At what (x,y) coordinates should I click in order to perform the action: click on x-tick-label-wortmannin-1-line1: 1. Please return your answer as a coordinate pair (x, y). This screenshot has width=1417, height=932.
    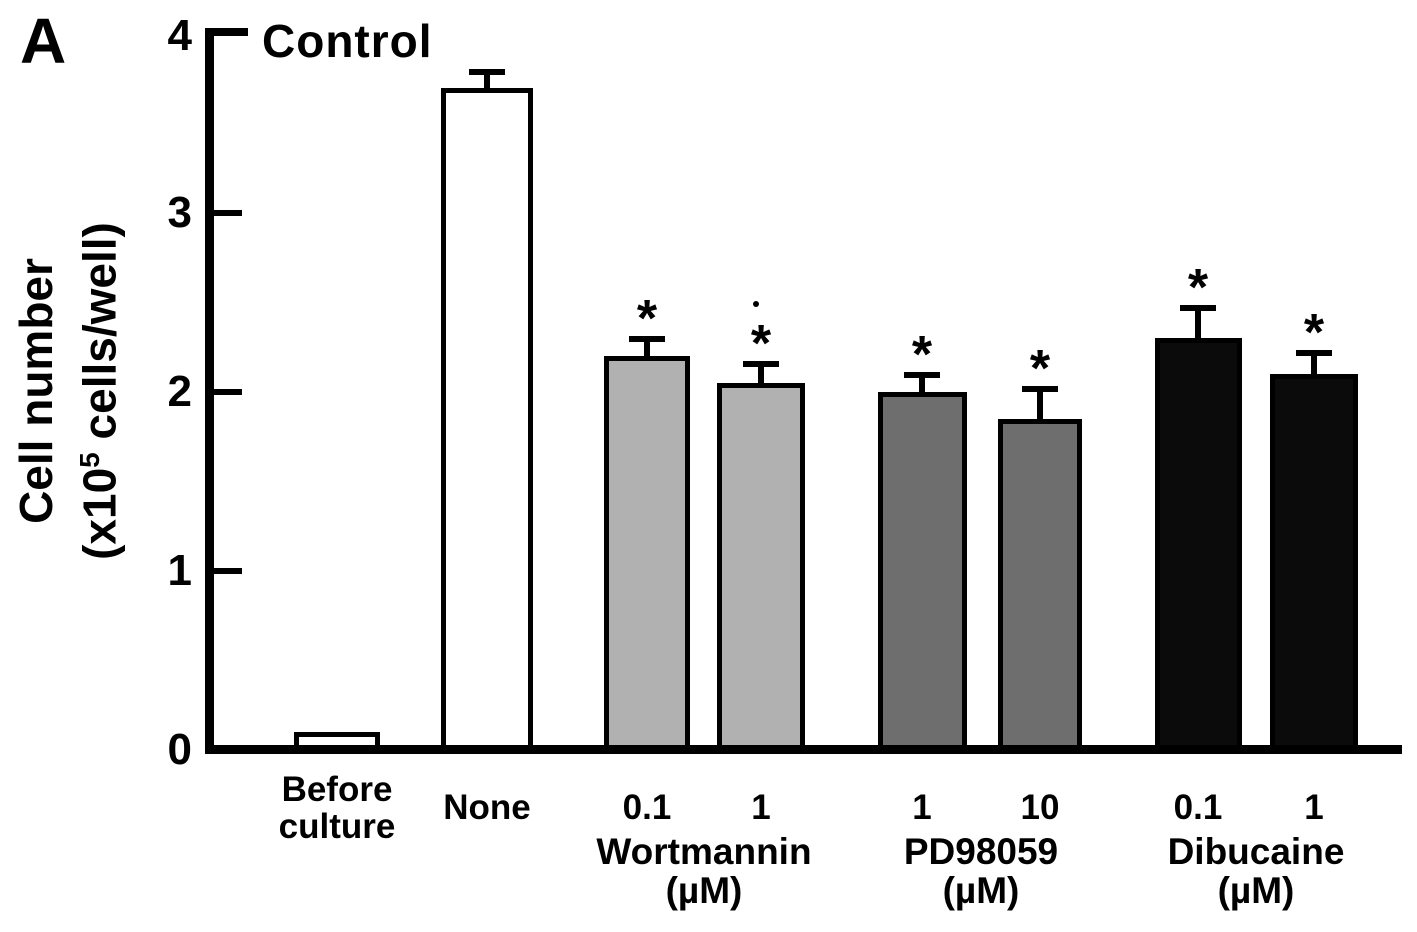
    Looking at the image, I should click on (761, 807).